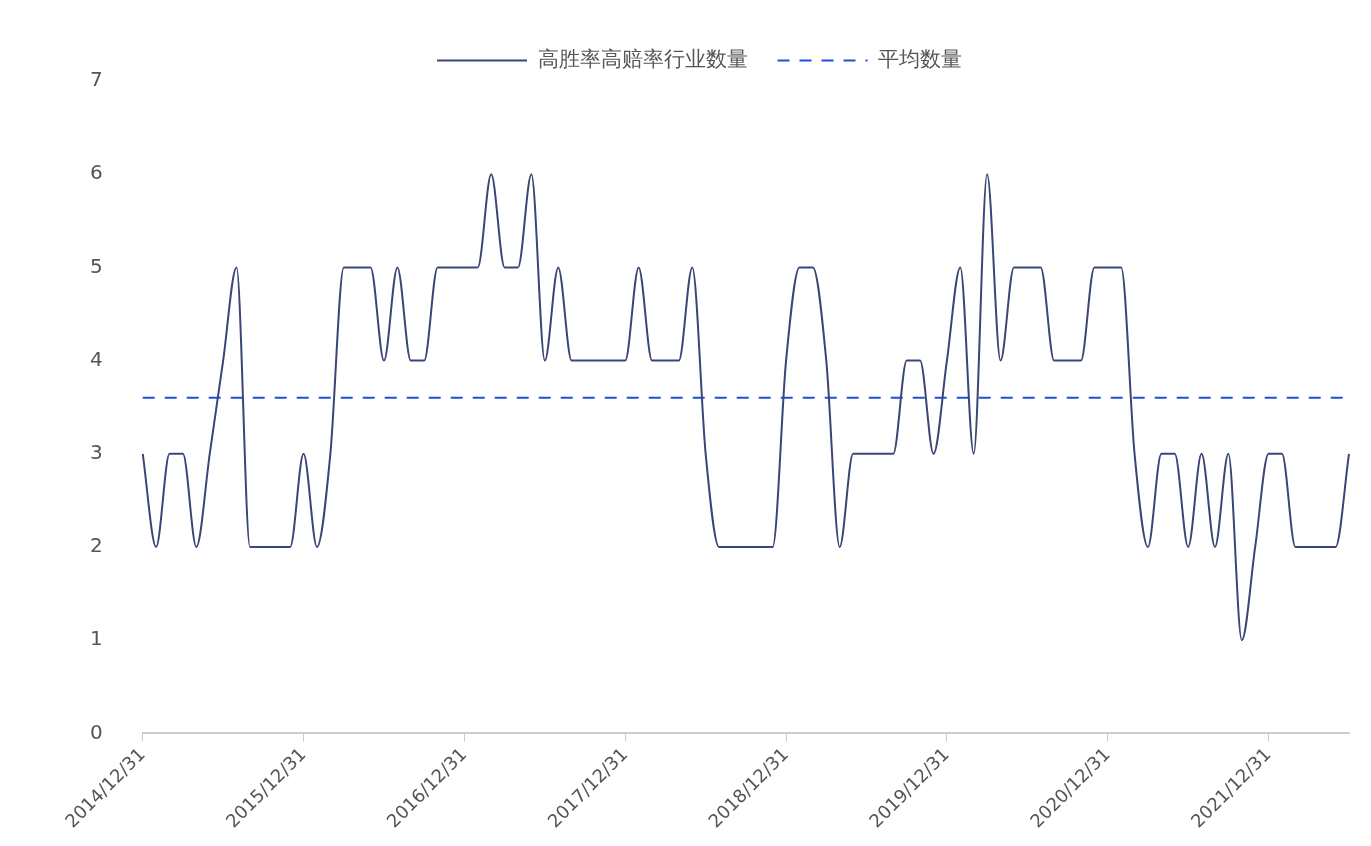 The width and height of the screenshot is (1371, 846). What do you see at coordinates (96, 545) in the screenshot?
I see `y-tick-label: 2` at bounding box center [96, 545].